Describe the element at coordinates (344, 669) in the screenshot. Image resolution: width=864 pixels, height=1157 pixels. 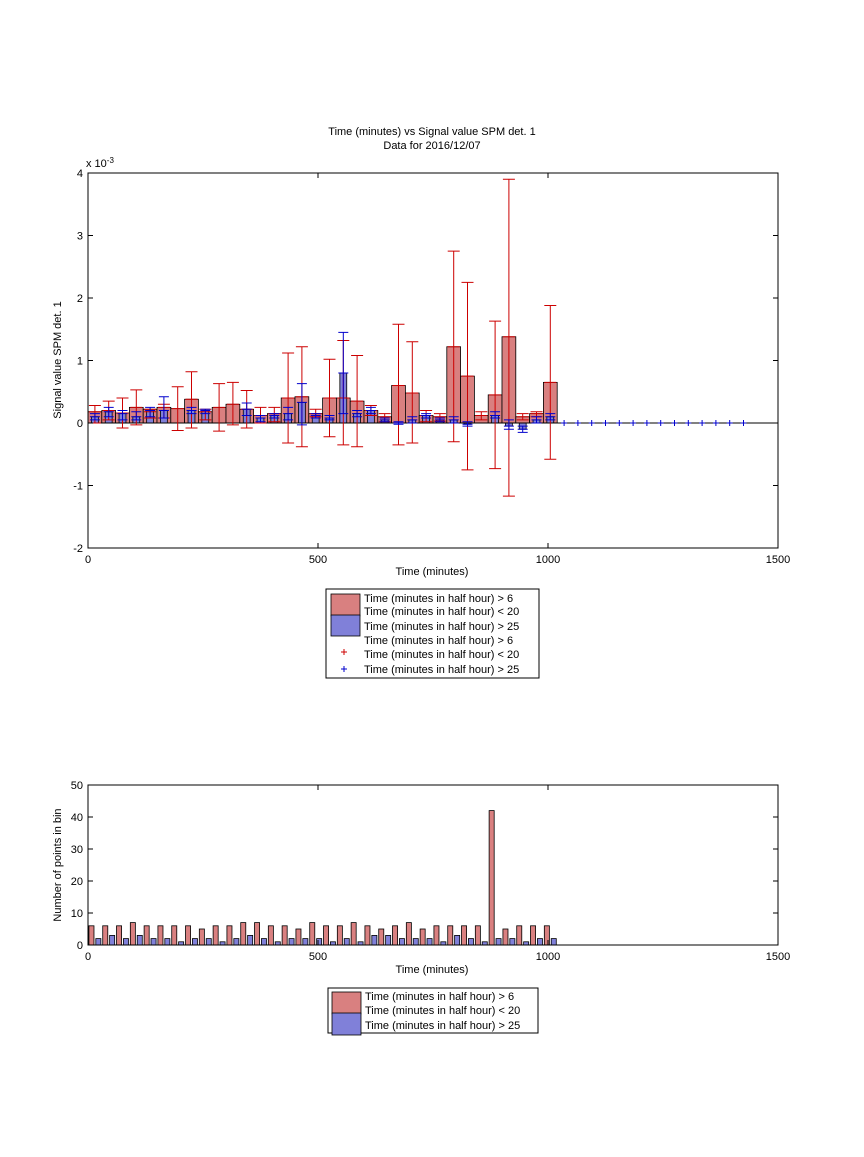
I see `legend-marker-blue` at that location.